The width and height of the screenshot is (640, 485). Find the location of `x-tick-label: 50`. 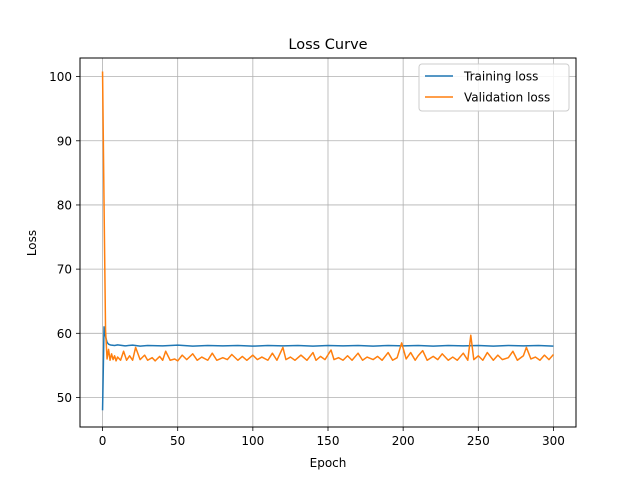

x-tick-label: 50 is located at coordinates (177, 441).